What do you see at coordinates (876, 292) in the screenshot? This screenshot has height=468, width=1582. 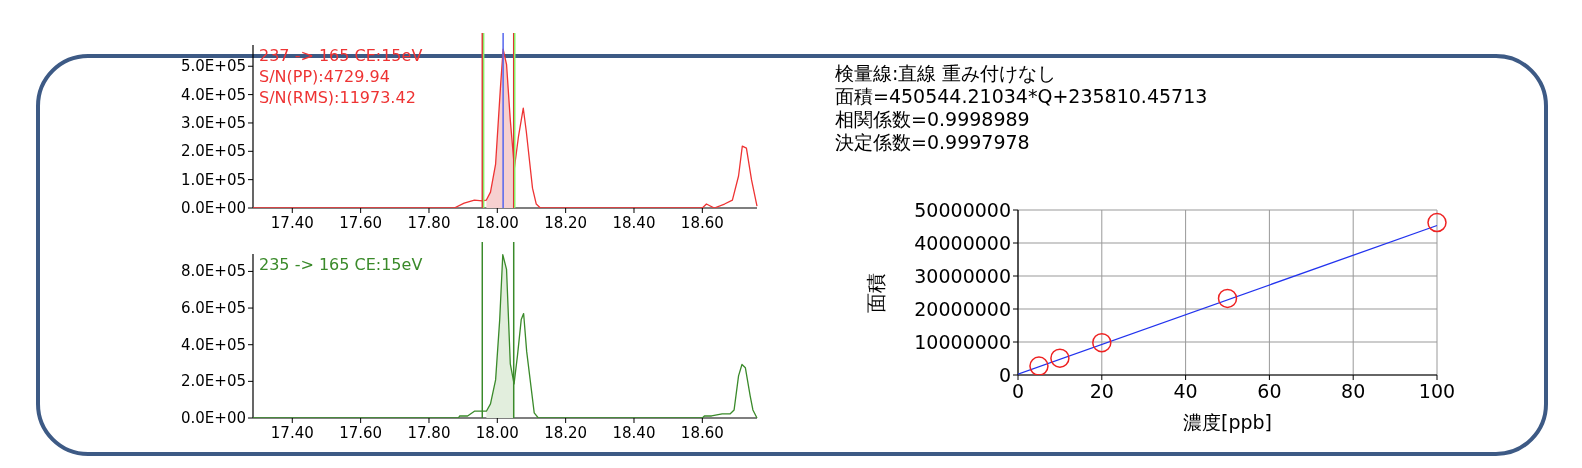 I see `y-axis-title: 面積` at bounding box center [876, 292].